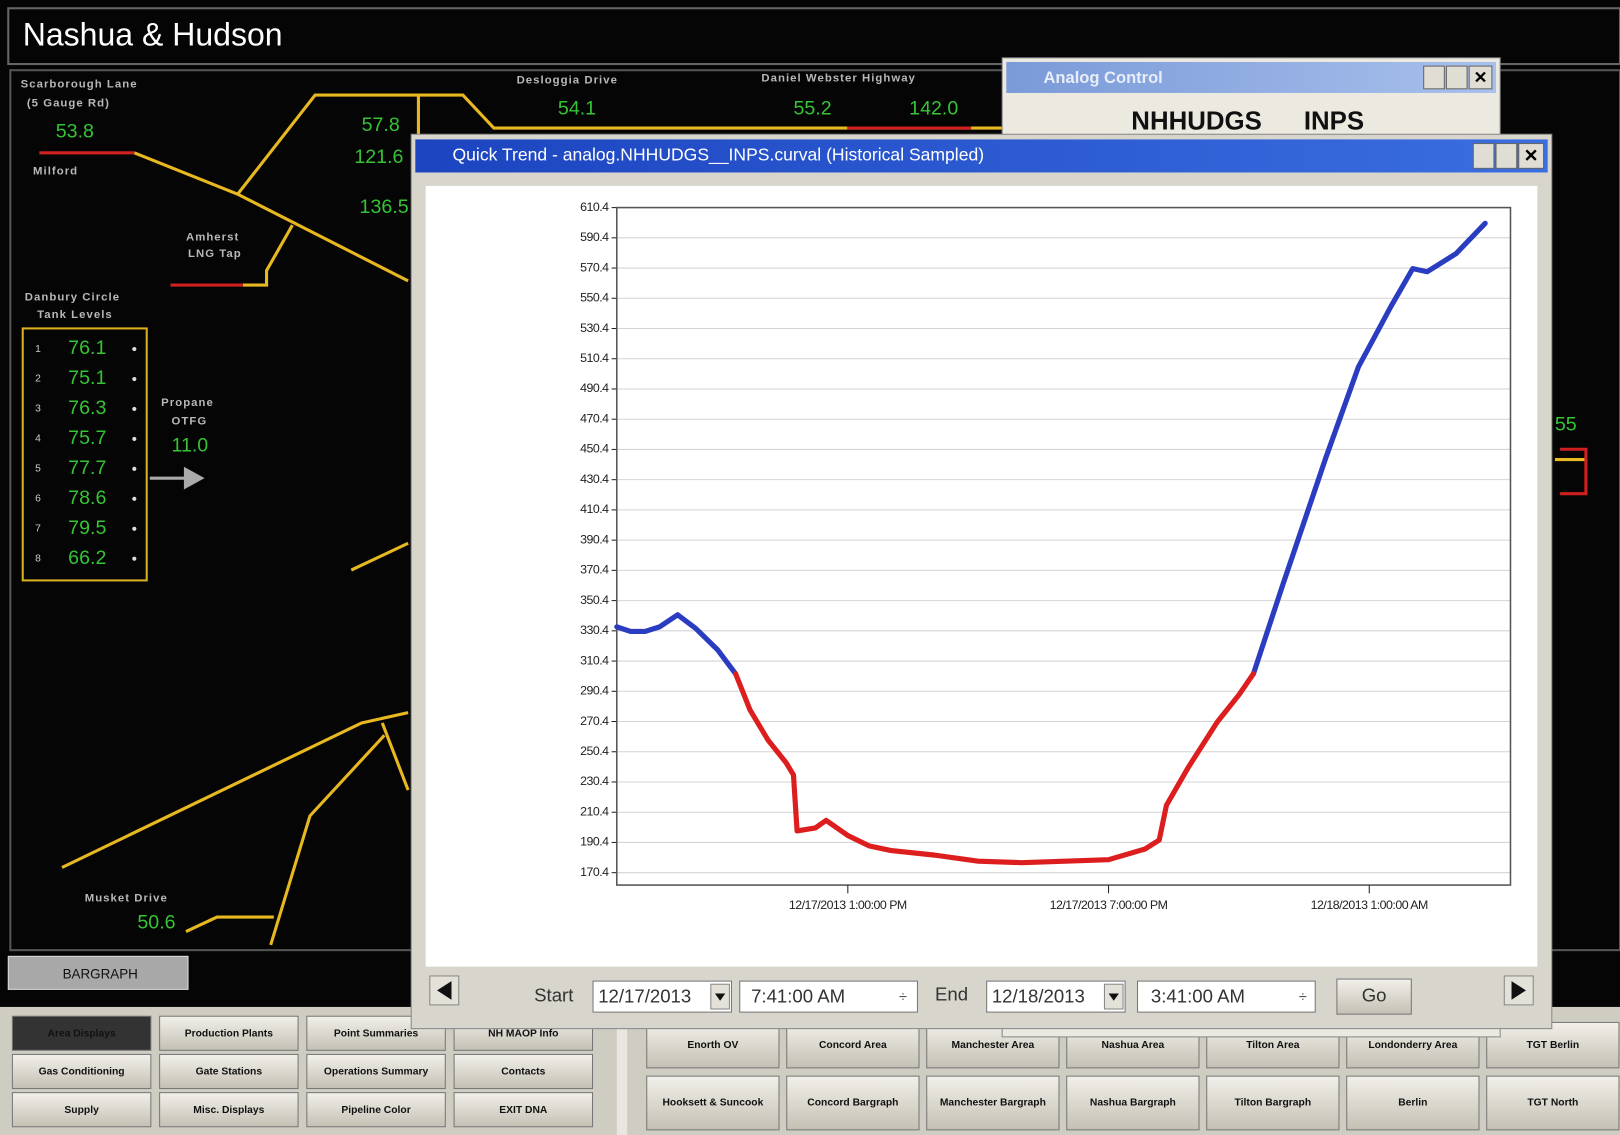 The image size is (1620, 1135). I want to click on location-label: Musket Drive, so click(126, 898).